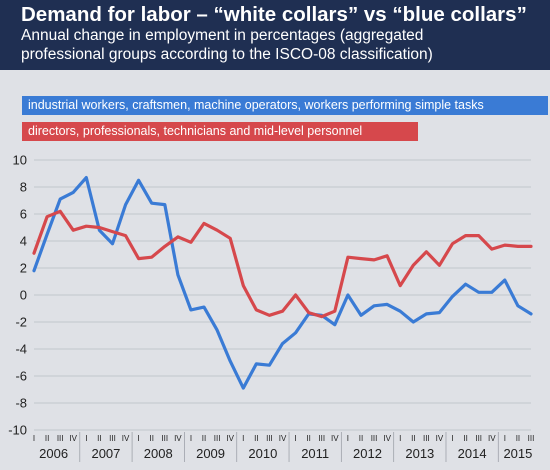 The image size is (550, 470). What do you see at coordinates (23, 295) in the screenshot?
I see `y-tick-label: 0` at bounding box center [23, 295].